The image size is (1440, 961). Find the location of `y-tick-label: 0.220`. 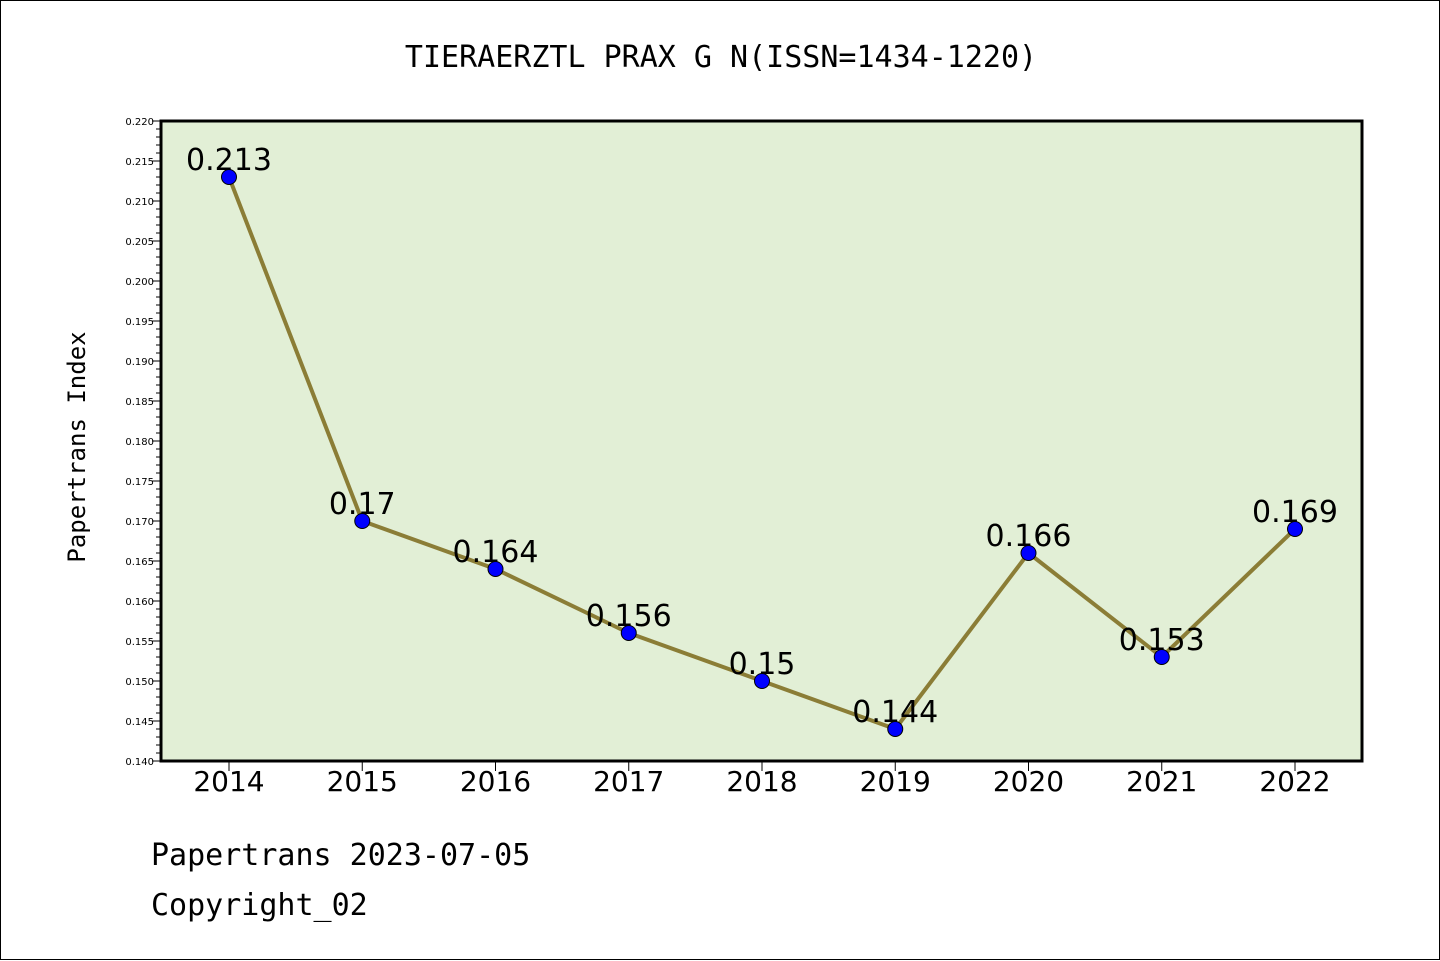

y-tick-label: 0.220 is located at coordinates (139, 122).